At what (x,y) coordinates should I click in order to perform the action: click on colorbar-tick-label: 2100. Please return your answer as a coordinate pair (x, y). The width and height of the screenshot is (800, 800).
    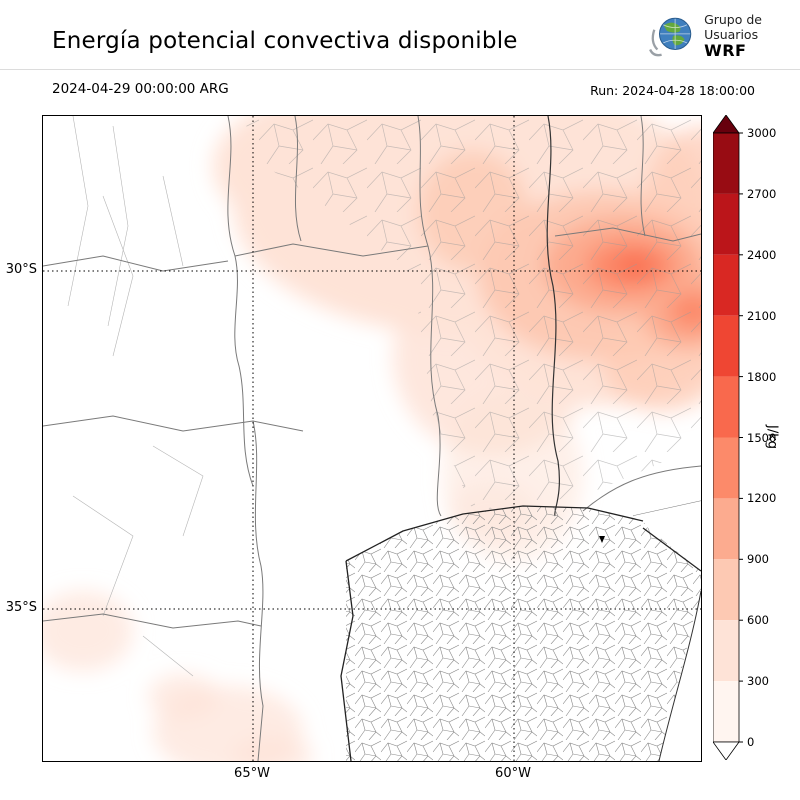
    Looking at the image, I should click on (762, 316).